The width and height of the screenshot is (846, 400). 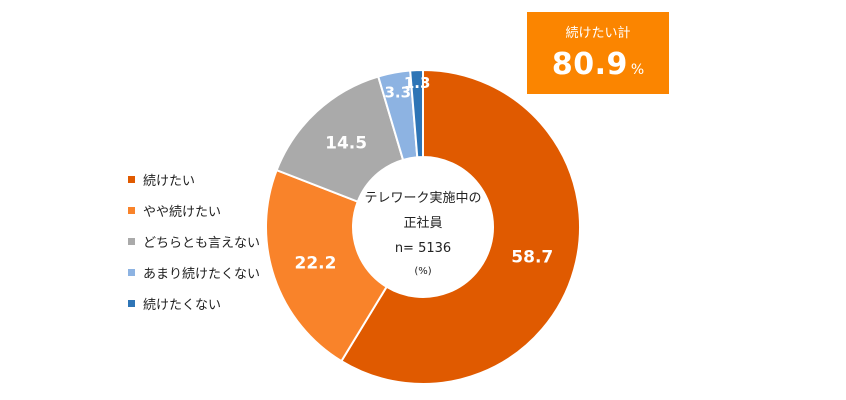 What do you see at coordinates (182, 305) in the screenshot?
I see `legend-label-4: 続けたくない` at bounding box center [182, 305].